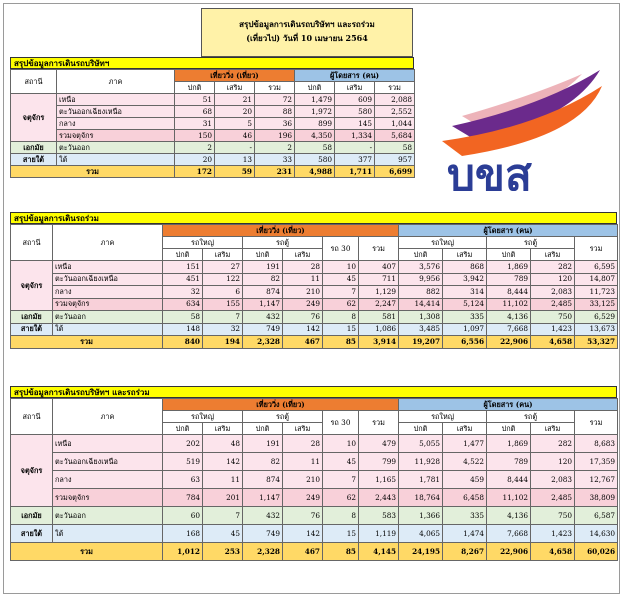 Image resolution: width=625 pixels, height=598 pixels. I want to click on value-cell: -, so click(355, 147).